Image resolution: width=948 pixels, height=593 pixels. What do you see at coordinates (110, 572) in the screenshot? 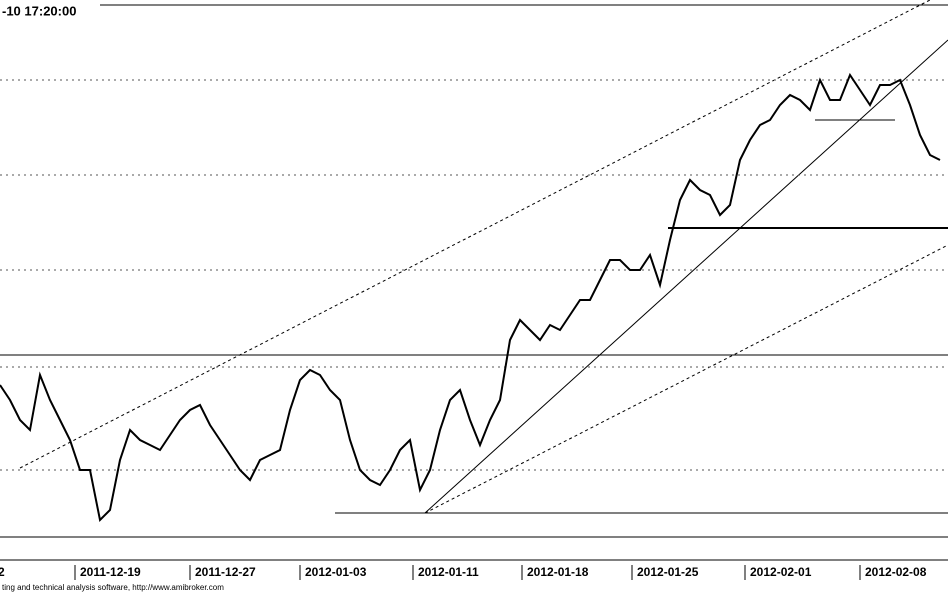
I see `x-tick-label: 2011-12-19` at bounding box center [110, 572].